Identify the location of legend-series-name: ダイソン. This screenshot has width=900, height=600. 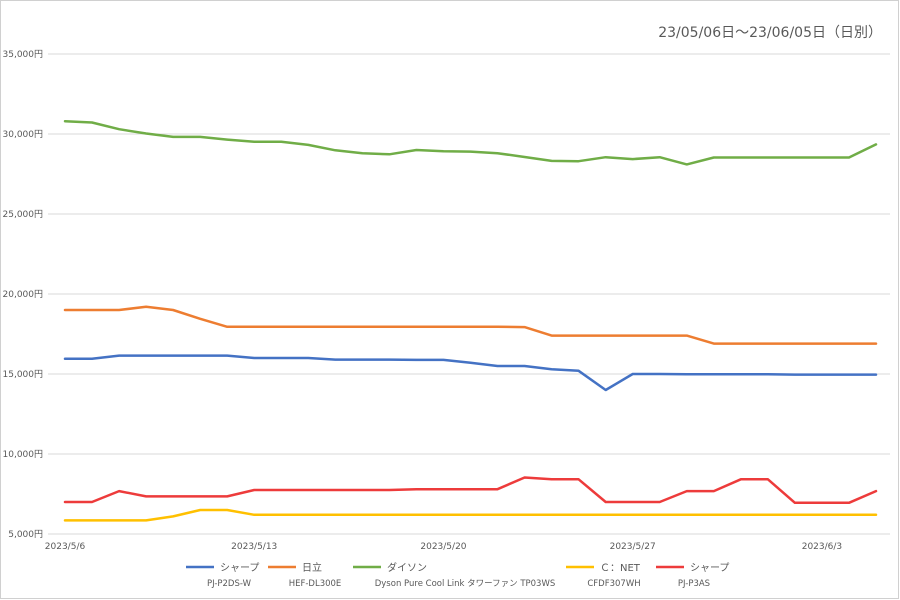
(407, 567).